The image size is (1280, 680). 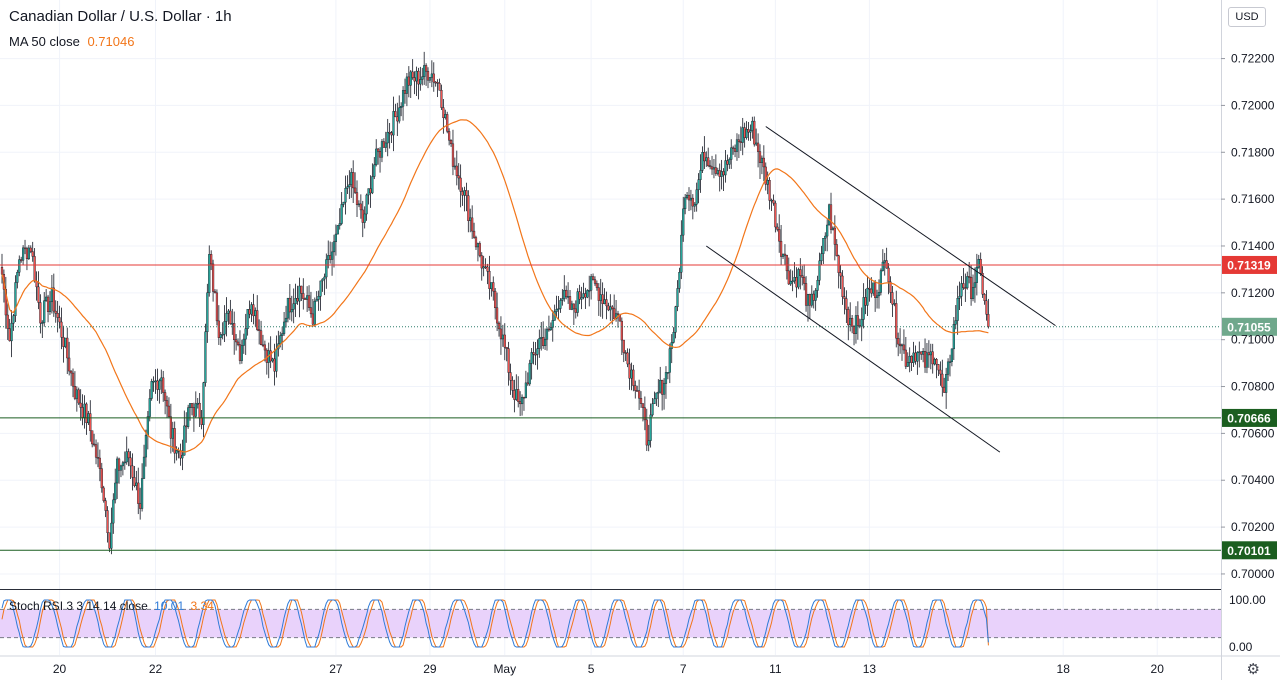 I want to click on x-tick-label: 20, so click(x=1158, y=669).